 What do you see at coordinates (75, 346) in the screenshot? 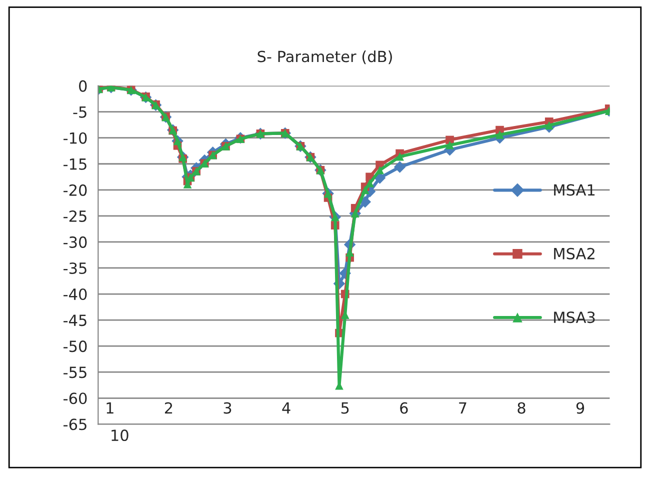
I see `y-tick-label: -50` at bounding box center [75, 346].